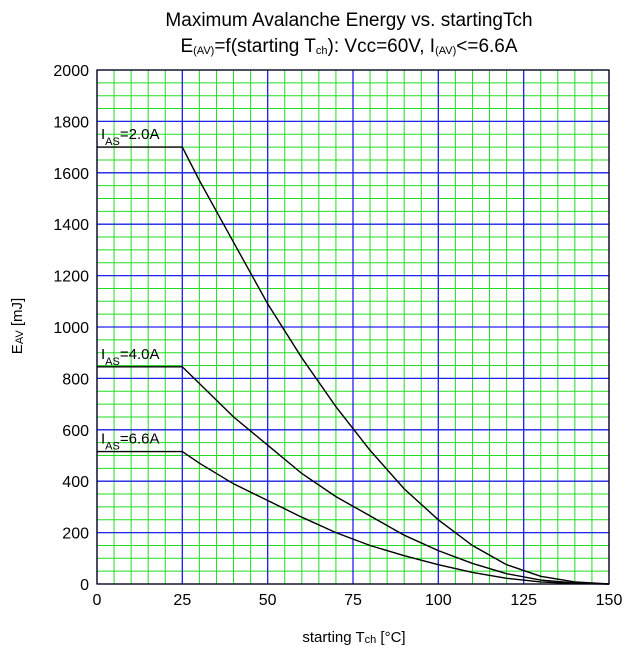  What do you see at coordinates (20, 337) in the screenshot?
I see `ylabel-subscript: AV` at bounding box center [20, 337].